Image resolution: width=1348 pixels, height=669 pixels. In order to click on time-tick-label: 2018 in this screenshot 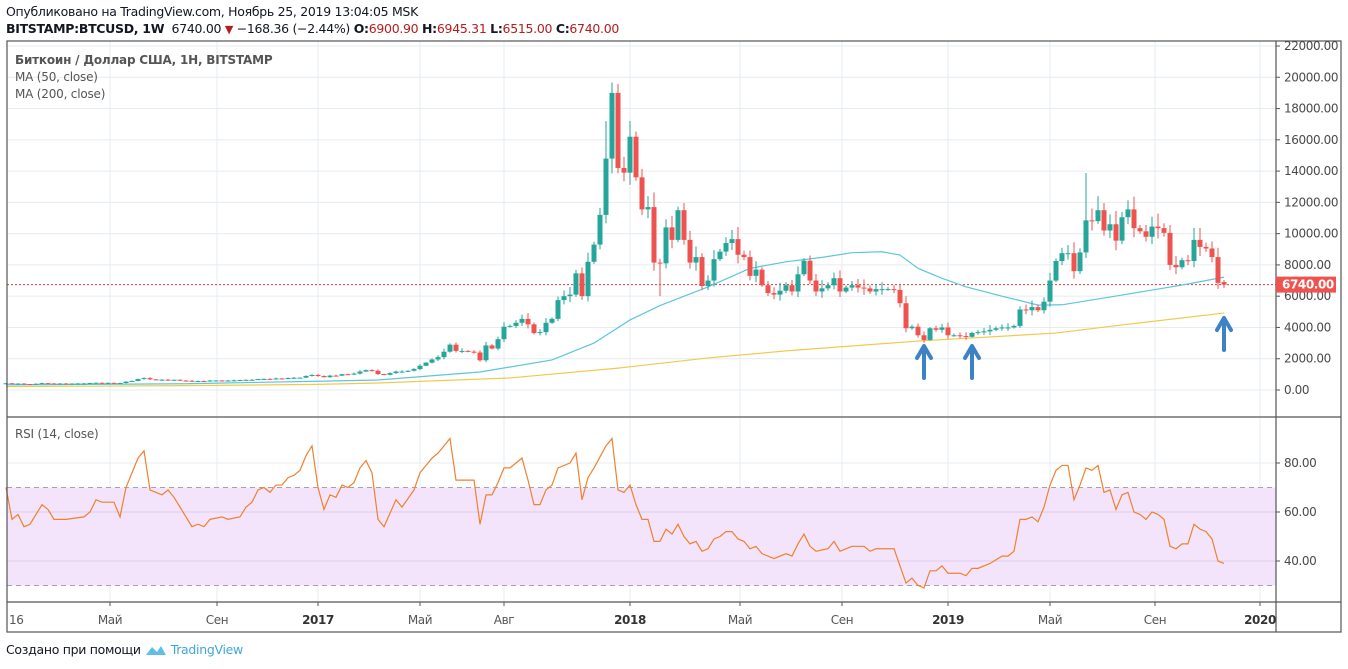, I will do `click(630, 620)`.